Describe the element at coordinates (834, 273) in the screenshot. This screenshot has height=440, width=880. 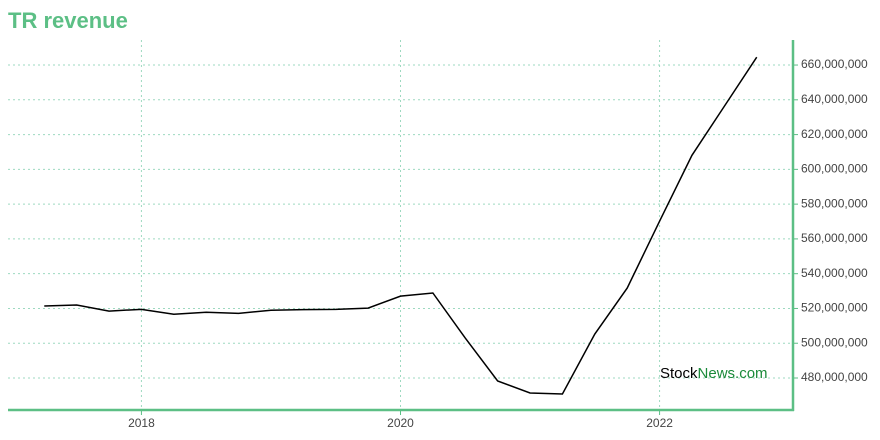
I see `y-tick-label: 540,000,000` at that location.